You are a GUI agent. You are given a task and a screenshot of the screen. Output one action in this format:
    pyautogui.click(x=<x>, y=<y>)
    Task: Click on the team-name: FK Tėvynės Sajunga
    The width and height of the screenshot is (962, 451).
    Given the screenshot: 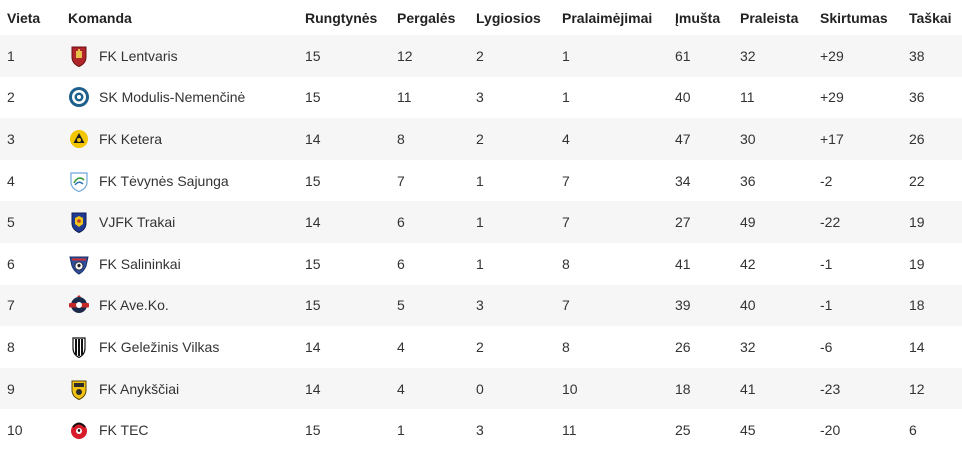 What is the action you would take?
    pyautogui.click(x=164, y=180)
    